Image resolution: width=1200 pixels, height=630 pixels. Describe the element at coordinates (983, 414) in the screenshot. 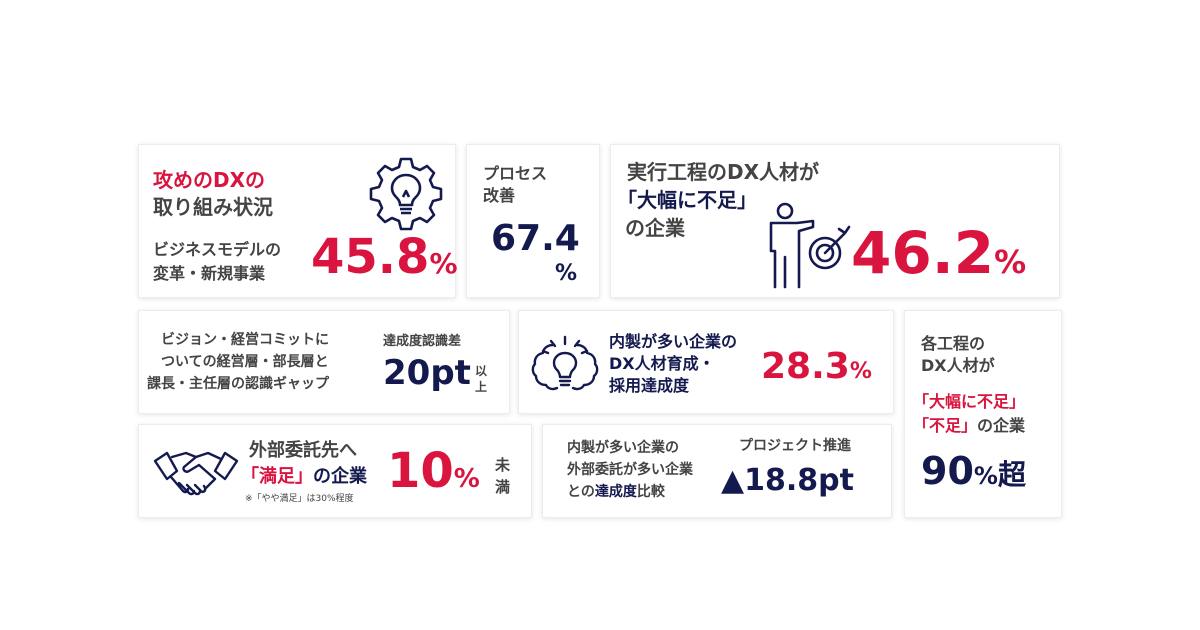

I see `card-all-processes-dx-shortage: 各工程の DX人材が 「大幅に不足」 「不足」の企業 90%超` at that location.